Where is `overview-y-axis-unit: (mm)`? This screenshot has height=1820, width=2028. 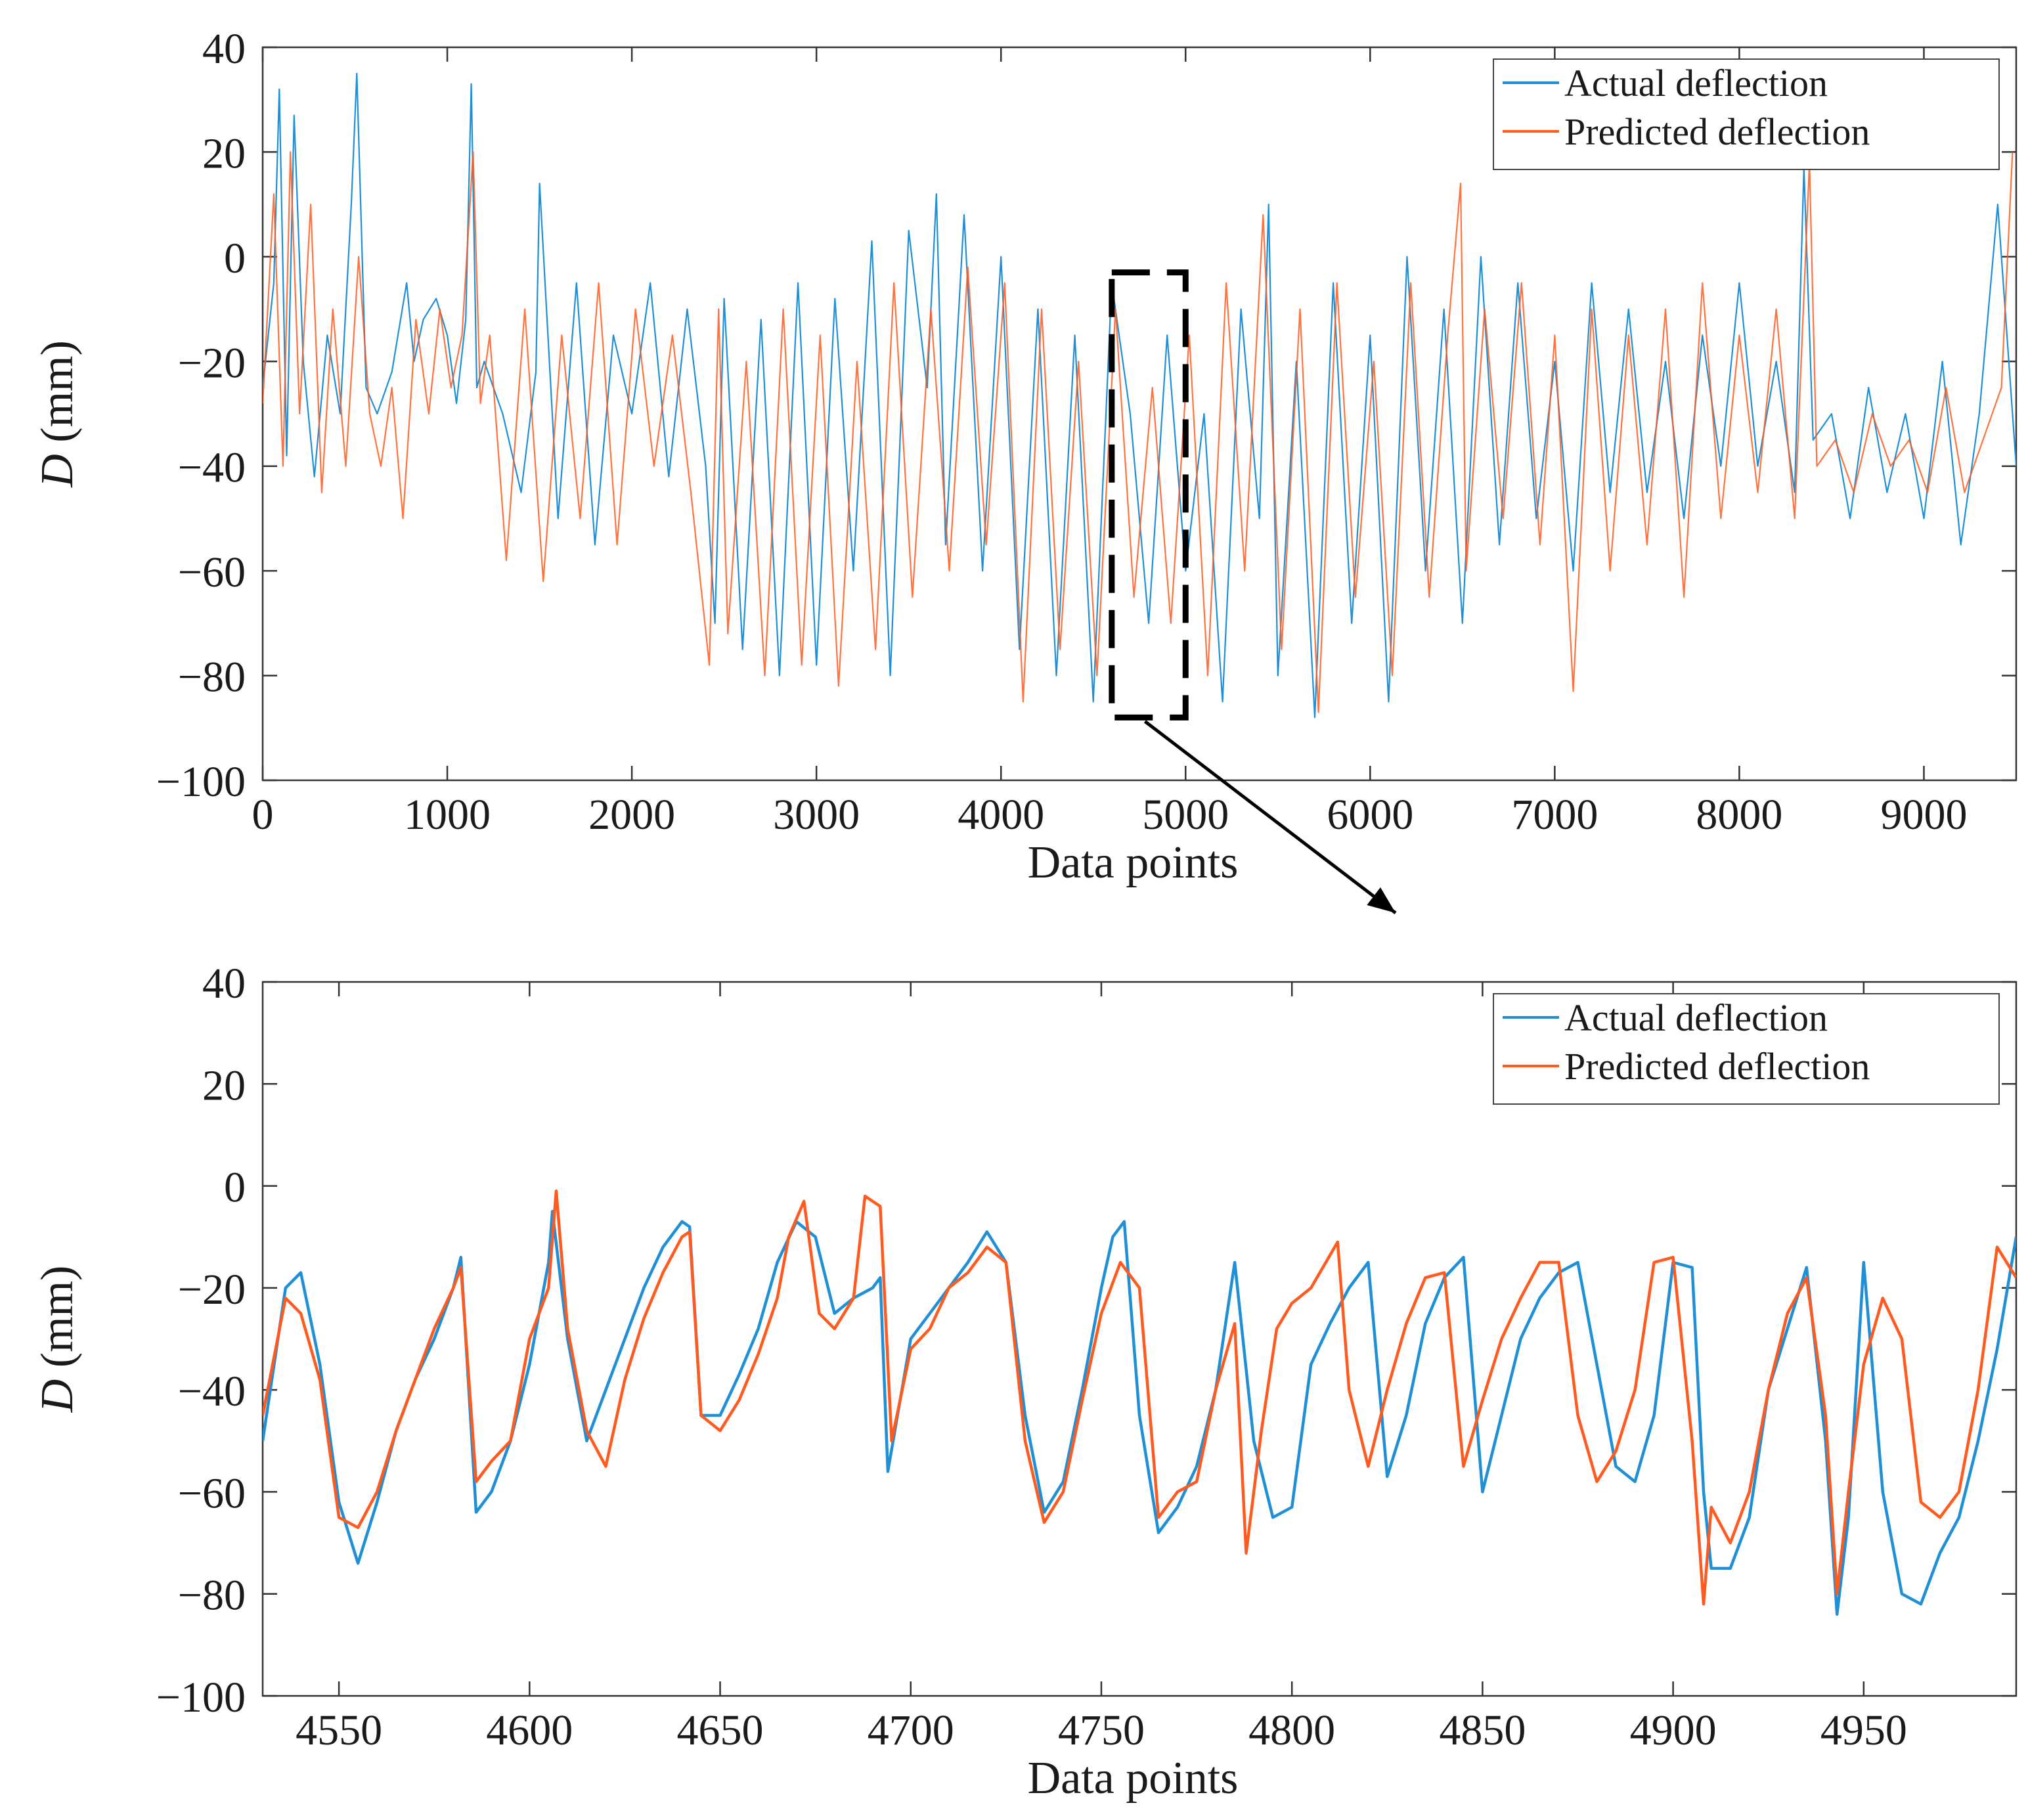
overview-y-axis-unit: (mm) is located at coordinates (57, 397).